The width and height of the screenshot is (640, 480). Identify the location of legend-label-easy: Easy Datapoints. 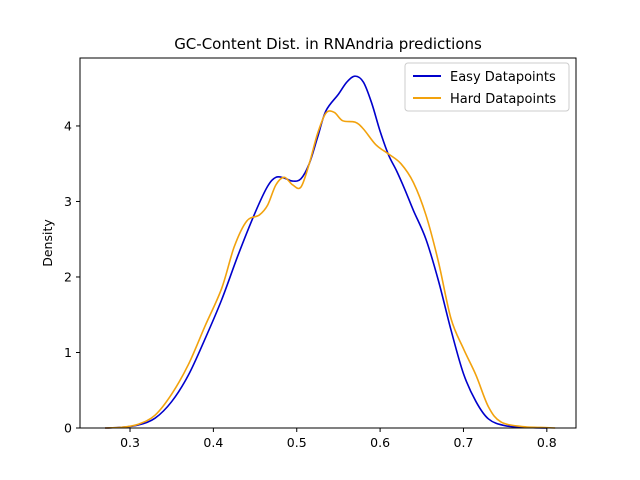
(503, 77).